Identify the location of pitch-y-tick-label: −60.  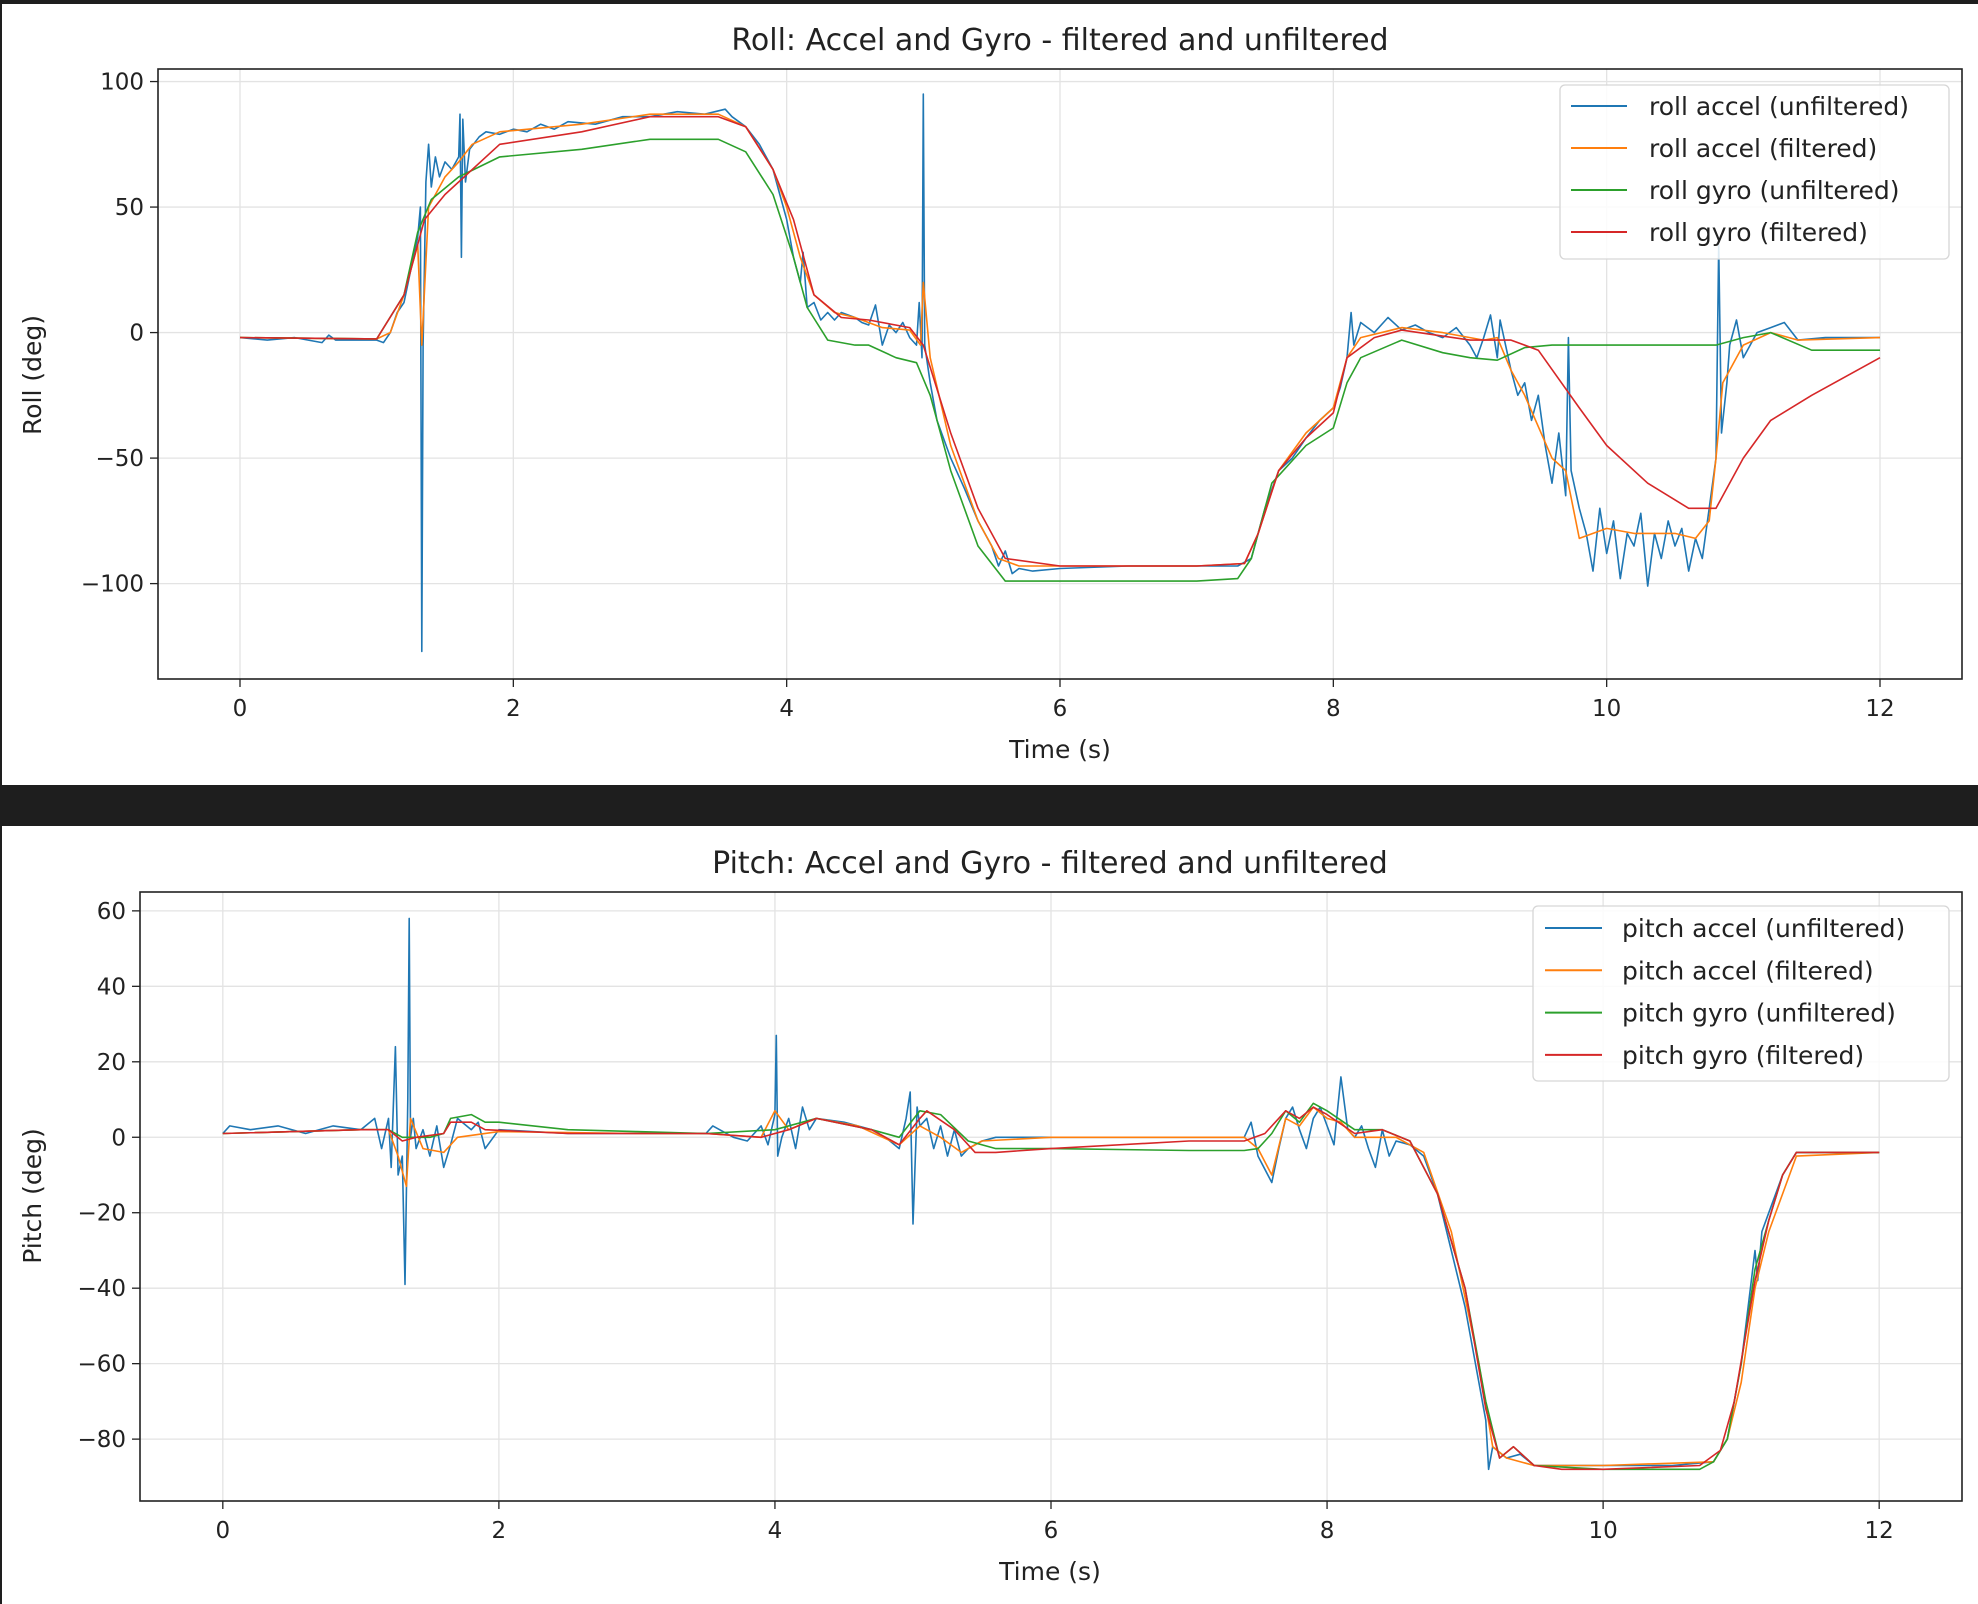
(101, 1365).